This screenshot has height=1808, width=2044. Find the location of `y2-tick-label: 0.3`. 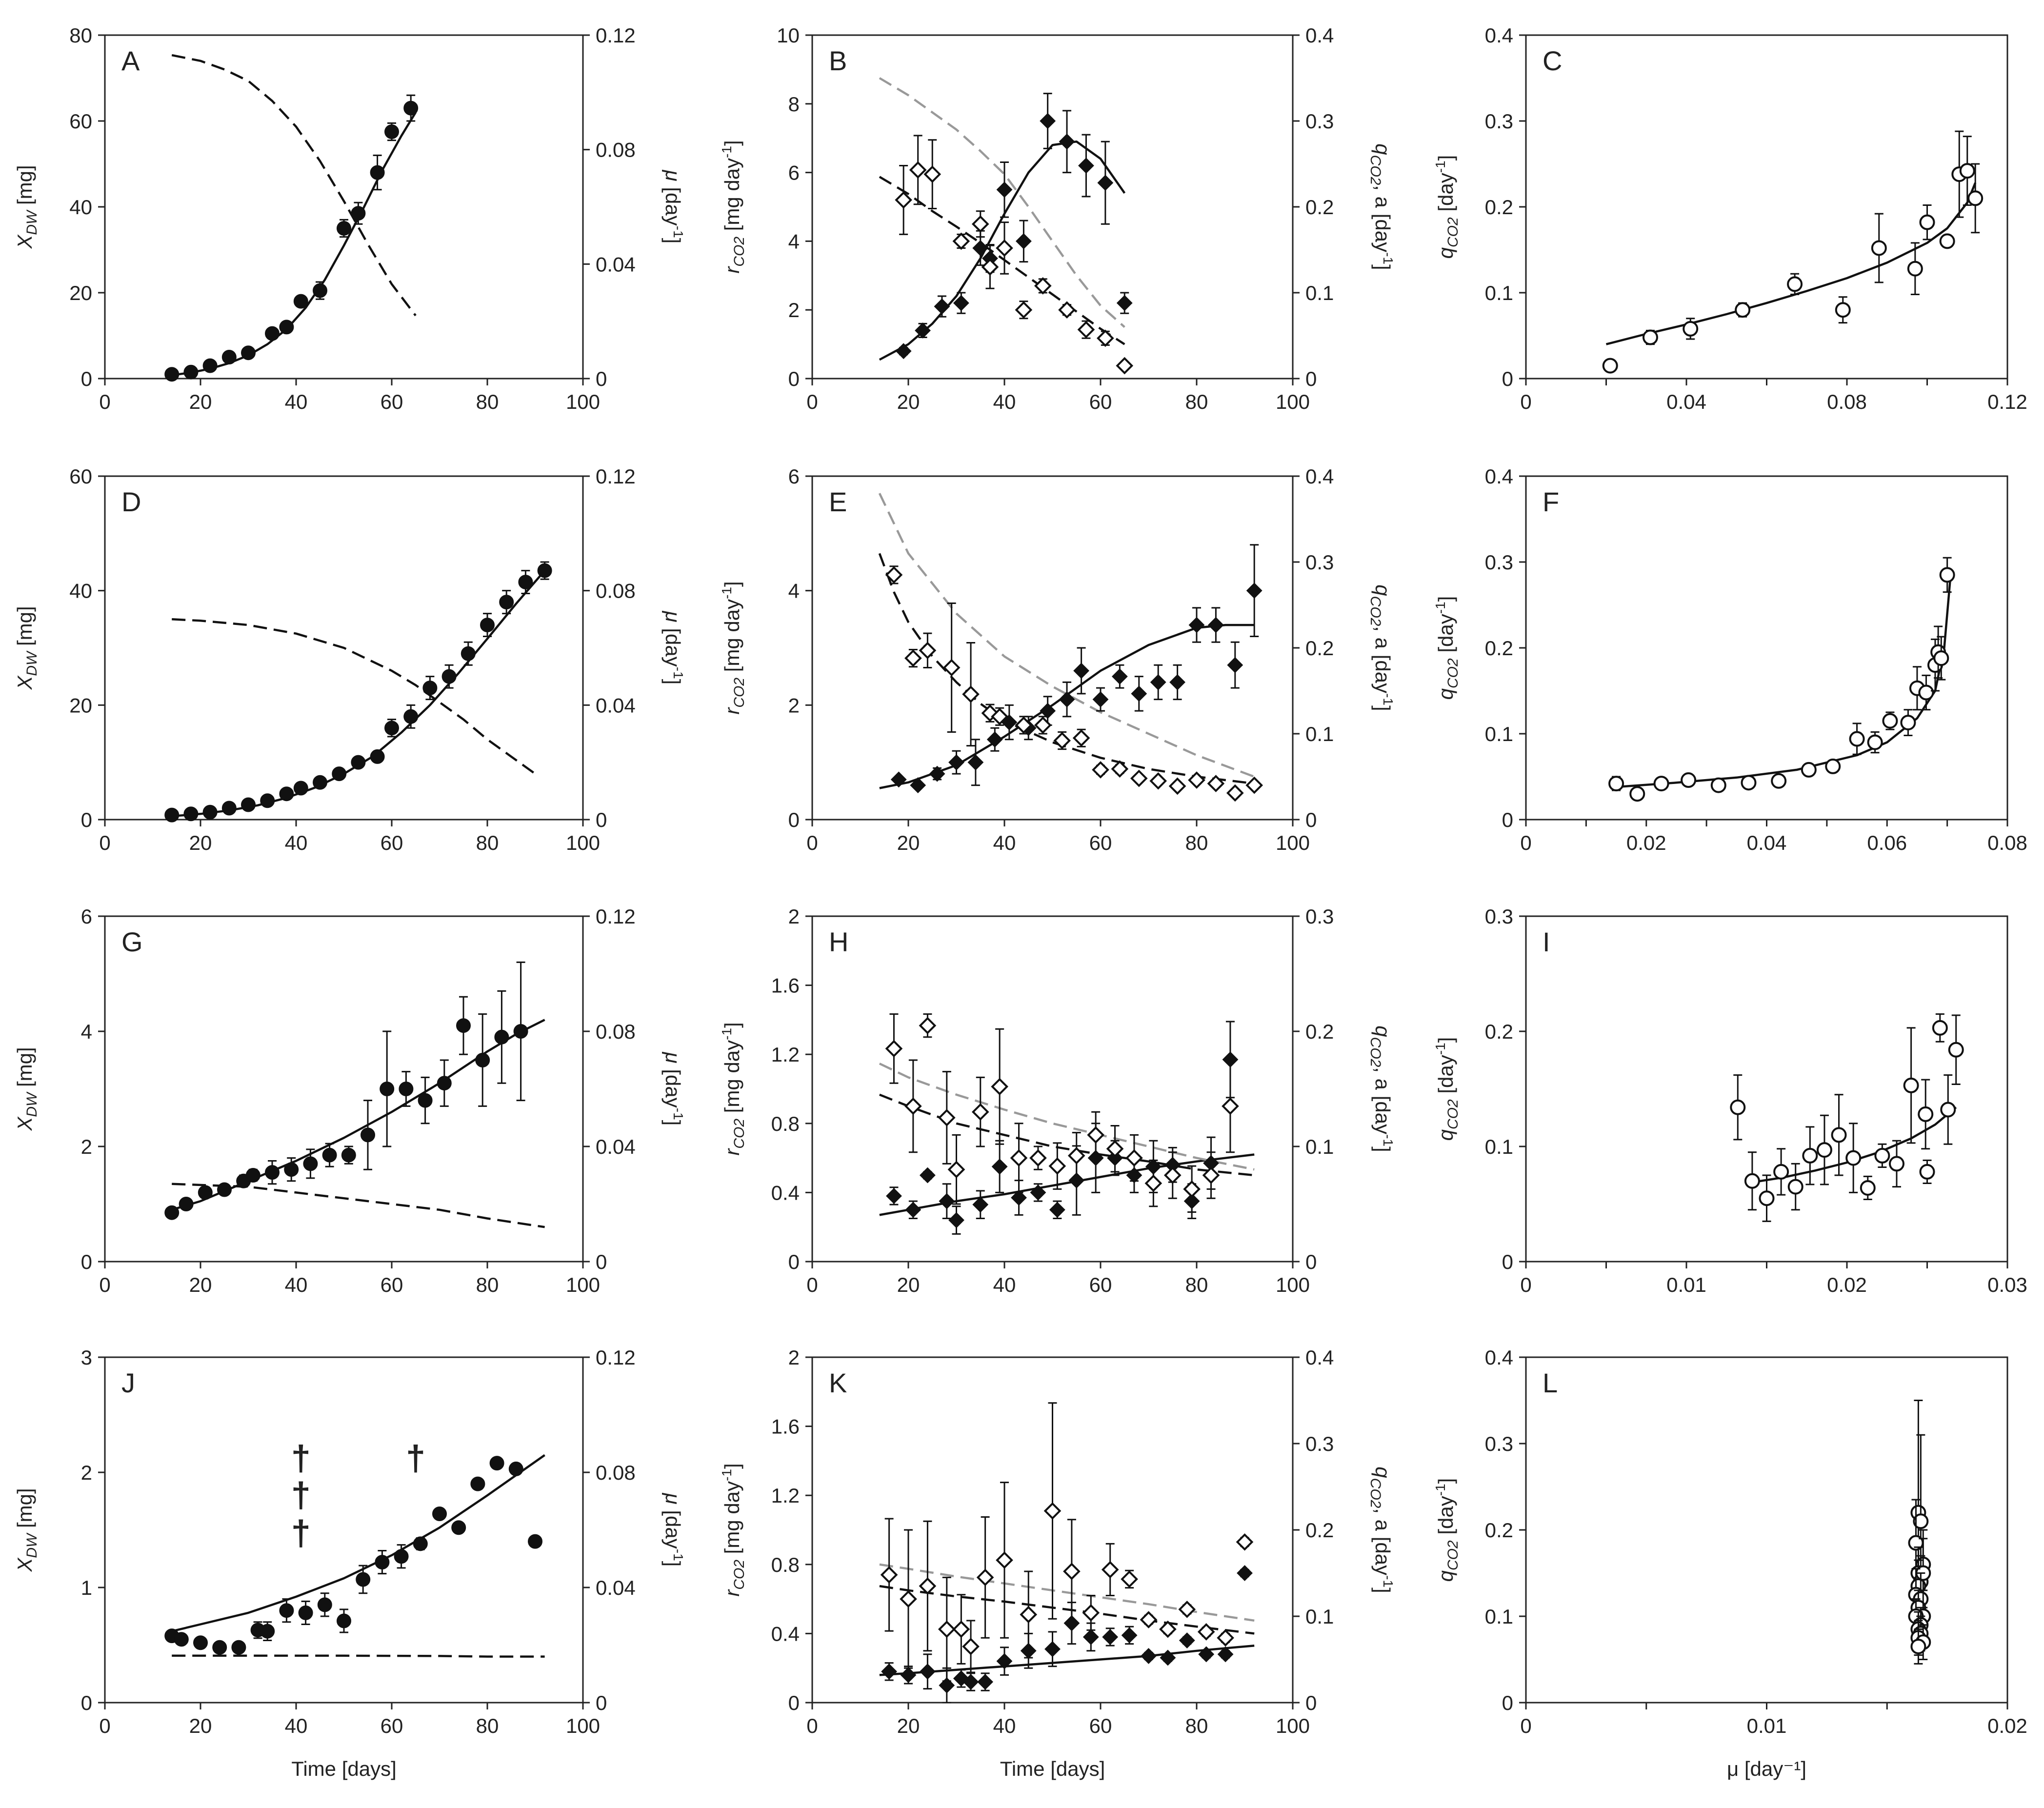

y2-tick-label: 0.3 is located at coordinates (1319, 917).